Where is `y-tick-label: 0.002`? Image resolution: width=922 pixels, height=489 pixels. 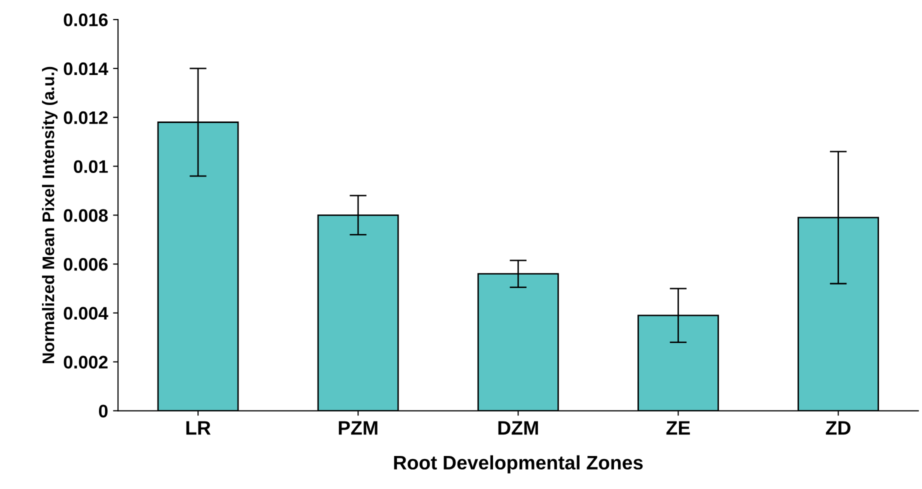
y-tick-label: 0.002 is located at coordinates (86, 362).